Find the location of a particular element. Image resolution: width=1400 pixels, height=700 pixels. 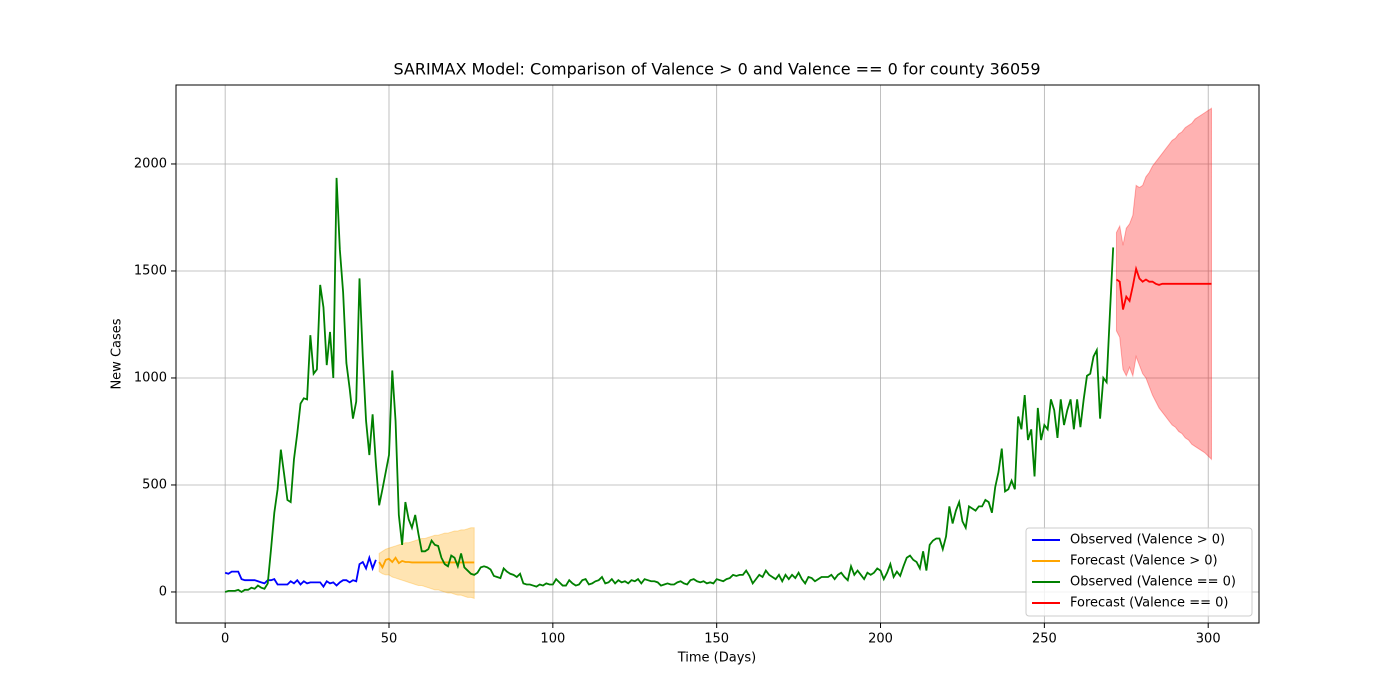

x-axis-label: Time (Days) is located at coordinates (717, 658).